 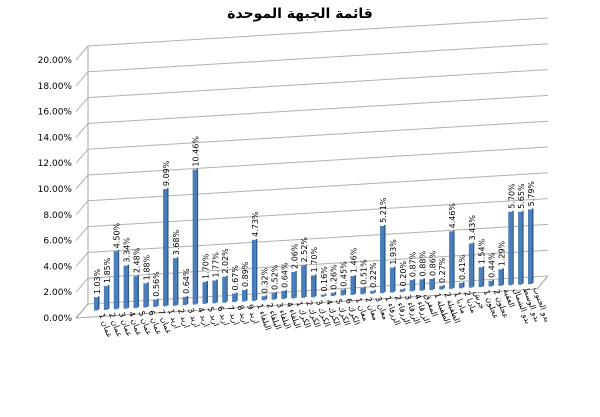 I want to click on y-tick-label: 4.00%, so click(x=57, y=267).